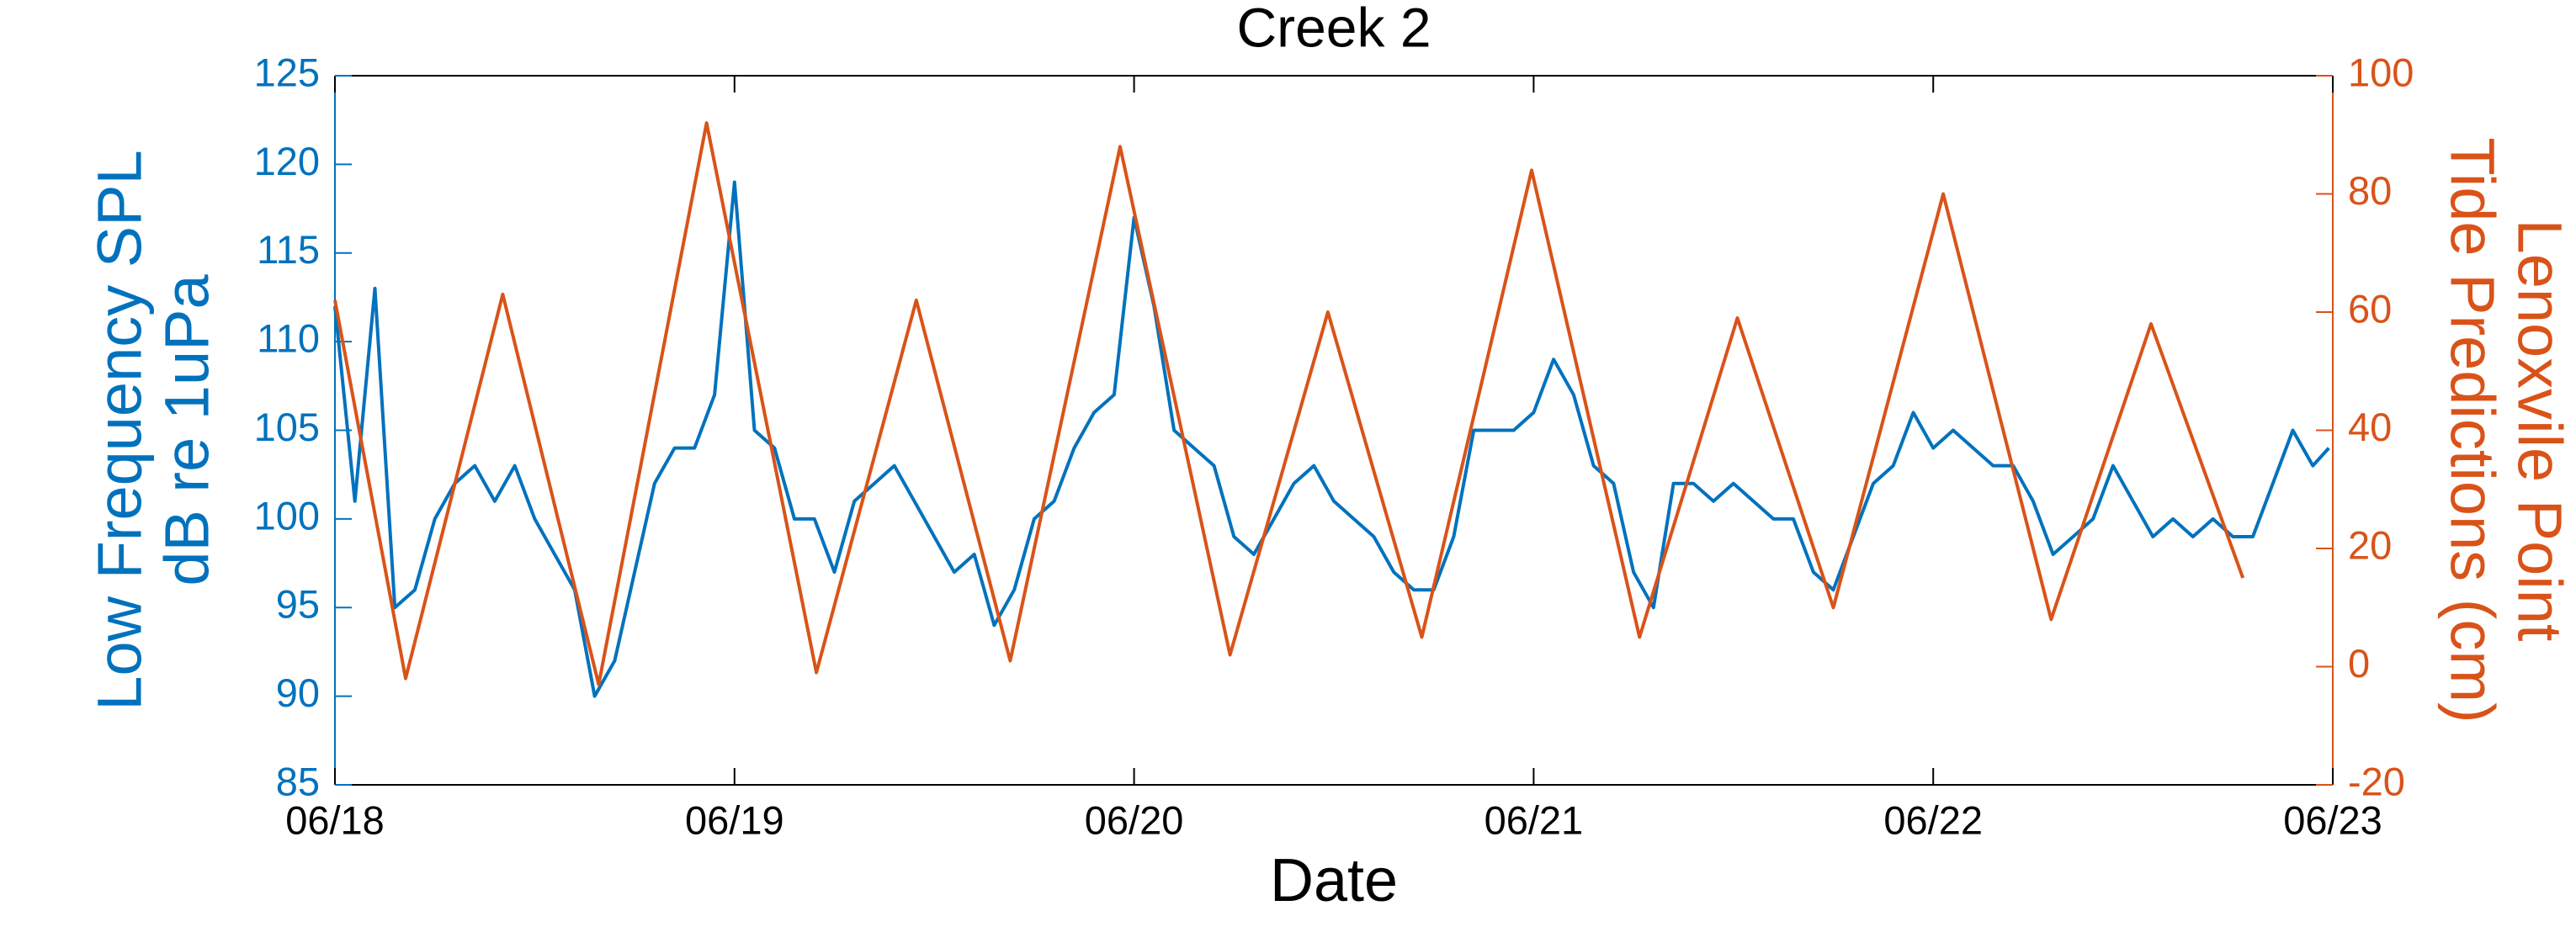 This screenshot has width=2576, height=927. What do you see at coordinates (1334, 881) in the screenshot?
I see `x-axis-label: Date` at bounding box center [1334, 881].